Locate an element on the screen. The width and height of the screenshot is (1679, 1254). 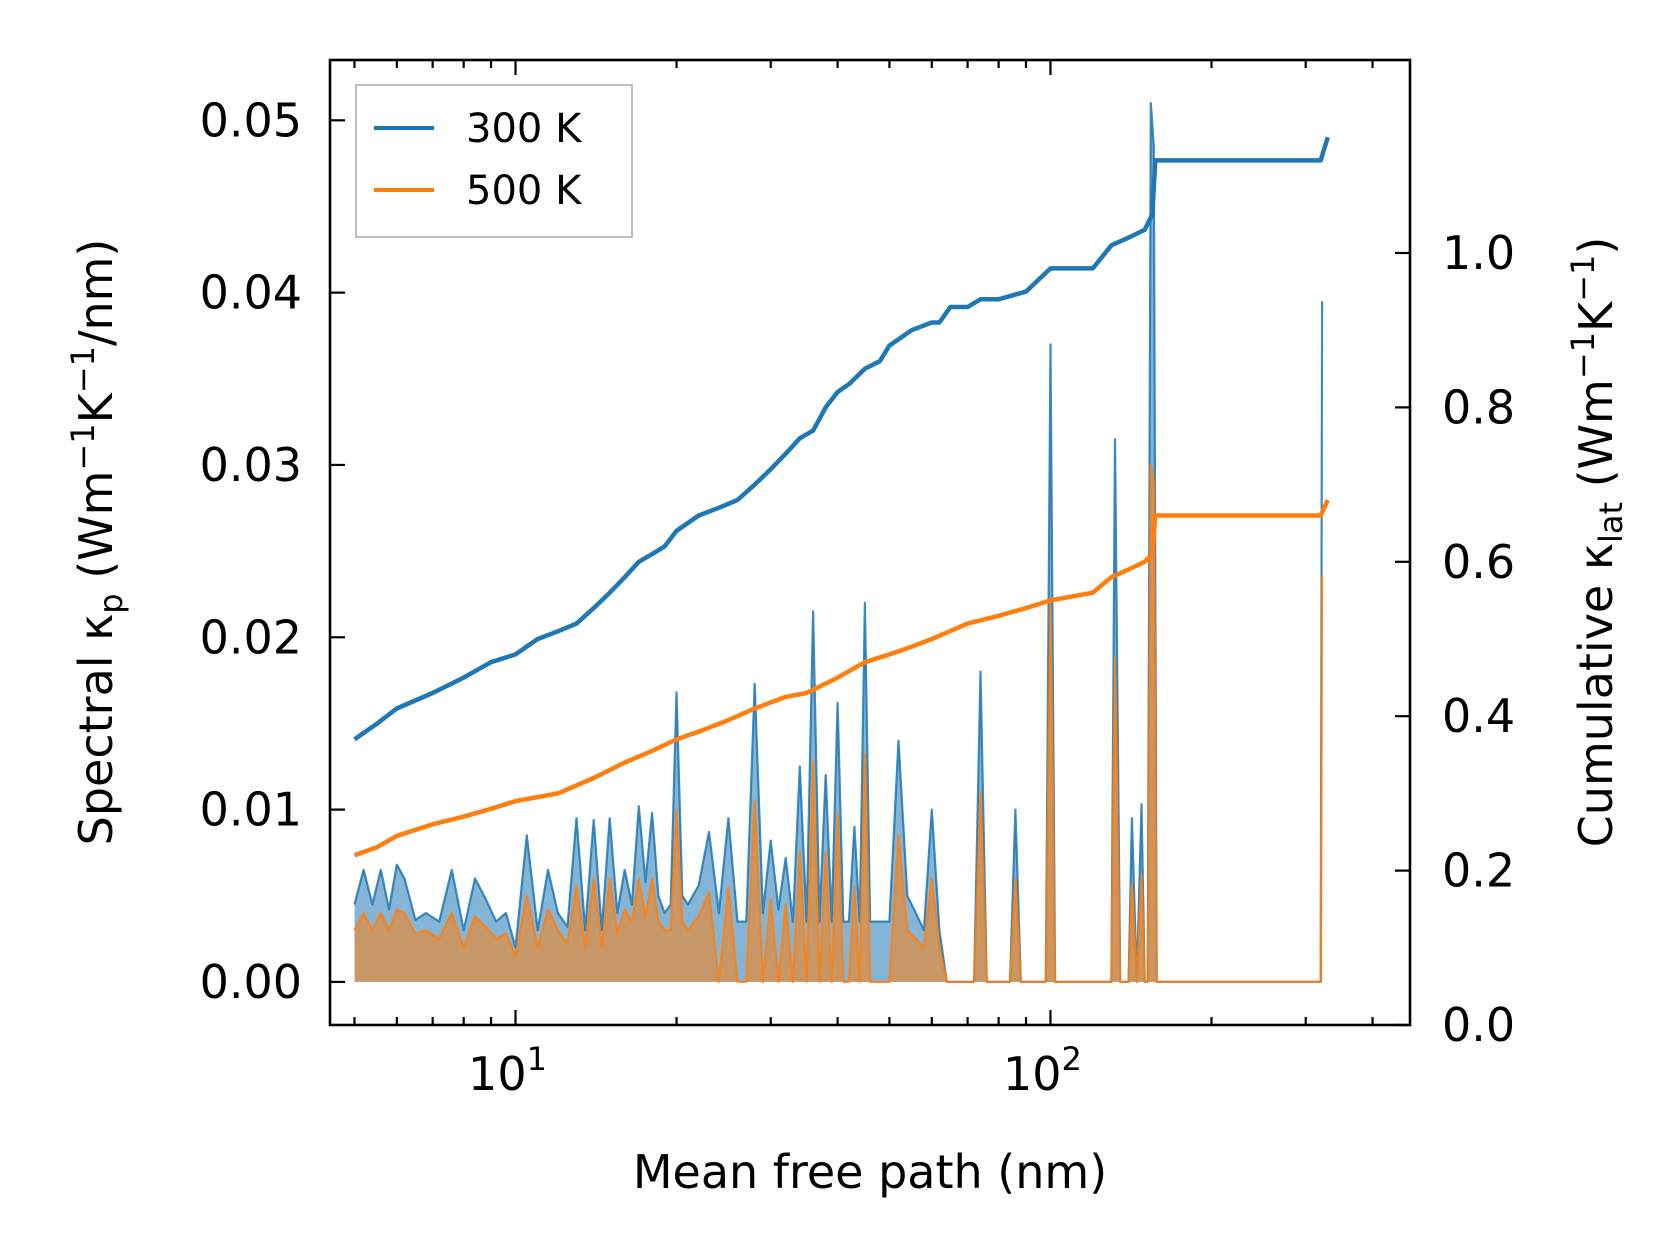
legend-box is located at coordinates (494, 161).